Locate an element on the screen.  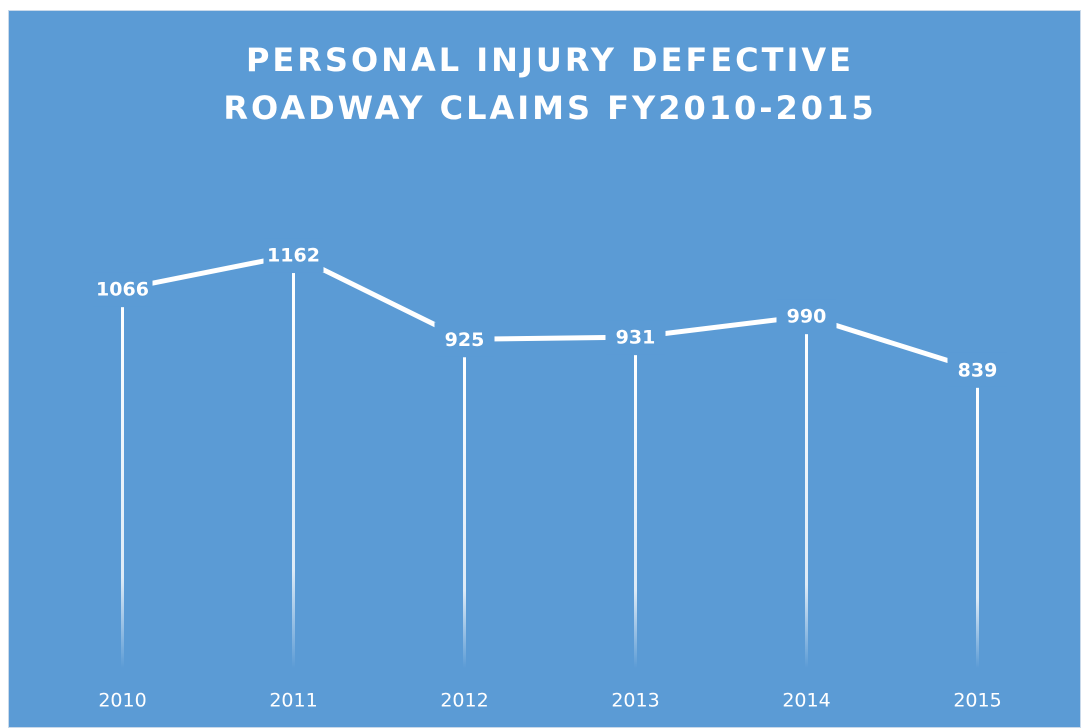
data-label: 1066 is located at coordinates (122, 290).